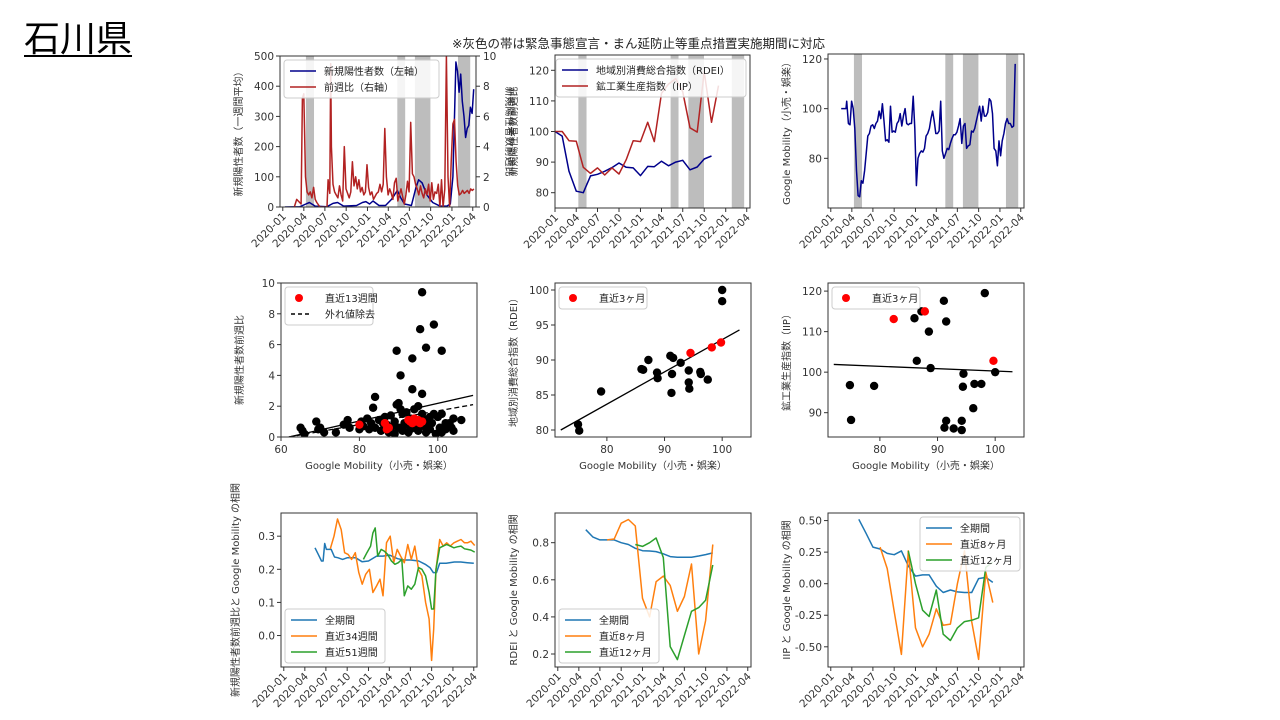 This screenshot has width=1280, height=720. I want to click on y-tick-label-right: 0, so click(486, 208).